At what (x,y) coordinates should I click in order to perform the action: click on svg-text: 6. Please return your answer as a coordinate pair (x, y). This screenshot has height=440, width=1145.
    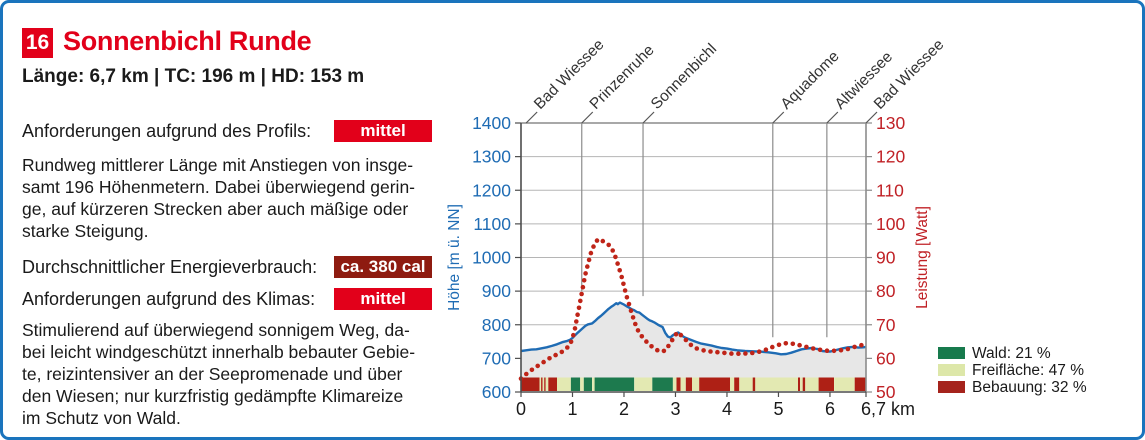
    Looking at the image, I should click on (830, 409).